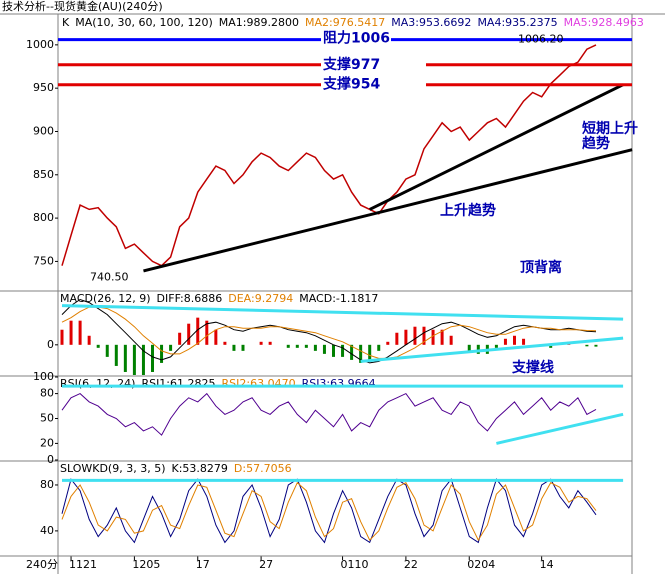 This screenshot has width=665, height=574. I want to click on panel-header: K, so click(66, 22).